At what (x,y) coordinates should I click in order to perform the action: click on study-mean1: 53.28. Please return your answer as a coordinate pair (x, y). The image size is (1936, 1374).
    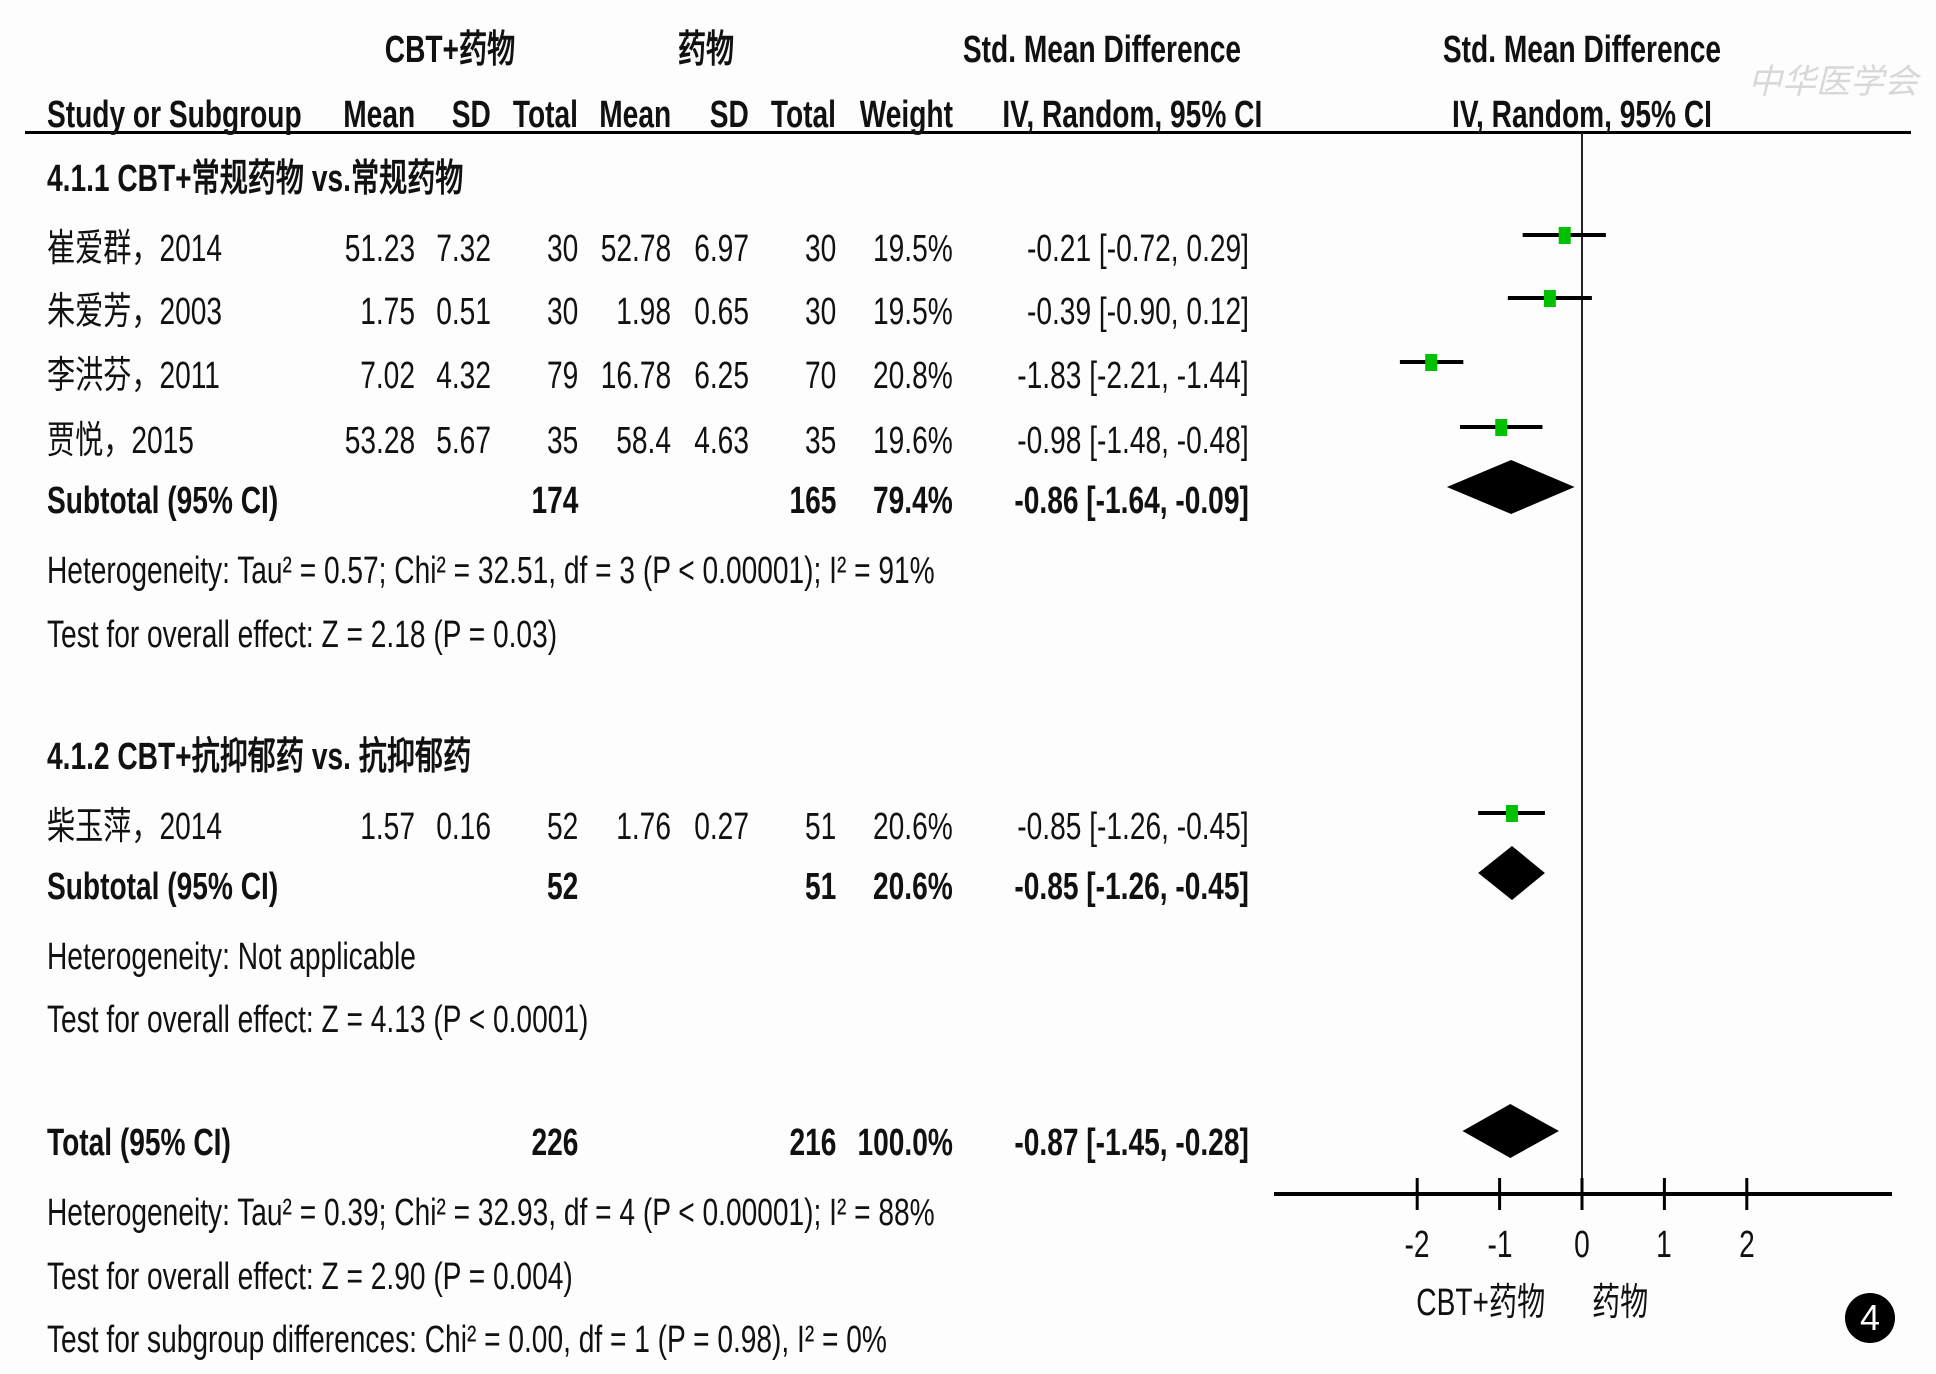
    Looking at the image, I should click on (379, 441).